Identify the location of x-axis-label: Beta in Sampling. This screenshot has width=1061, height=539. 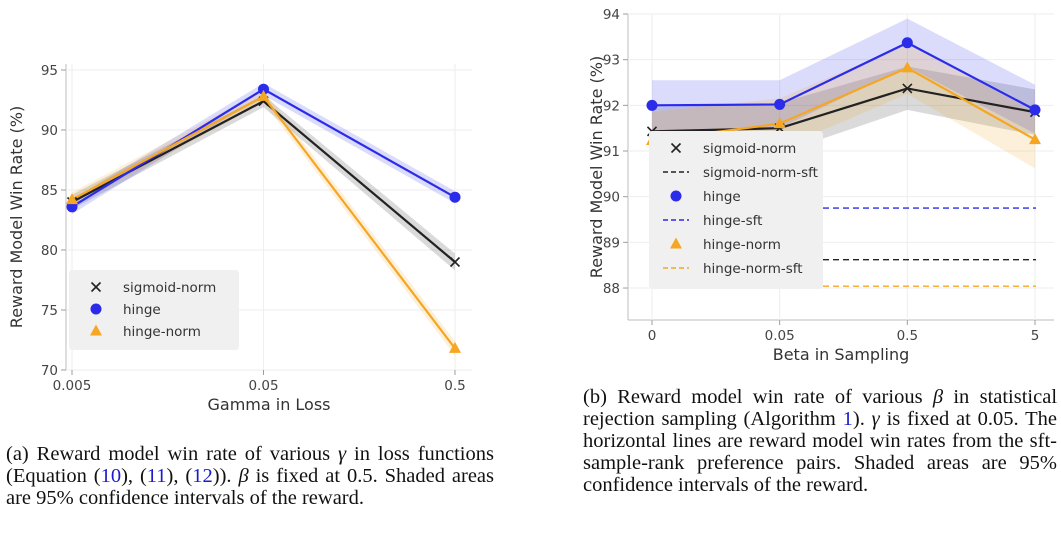
(841, 354).